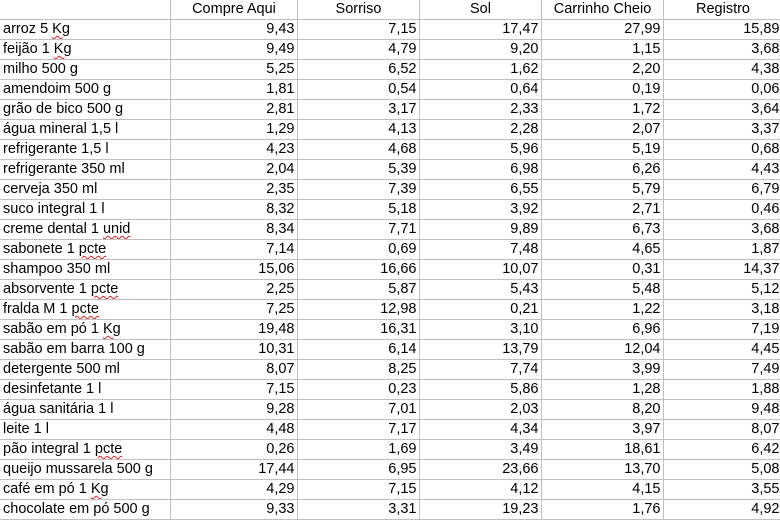  I want to click on price-cell: 3,37, so click(721, 129).